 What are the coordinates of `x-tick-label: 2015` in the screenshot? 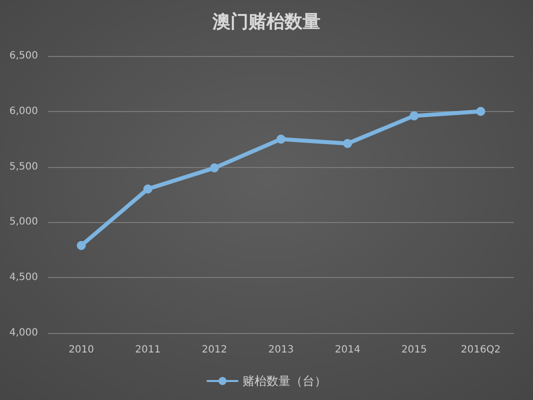 It's located at (414, 350).